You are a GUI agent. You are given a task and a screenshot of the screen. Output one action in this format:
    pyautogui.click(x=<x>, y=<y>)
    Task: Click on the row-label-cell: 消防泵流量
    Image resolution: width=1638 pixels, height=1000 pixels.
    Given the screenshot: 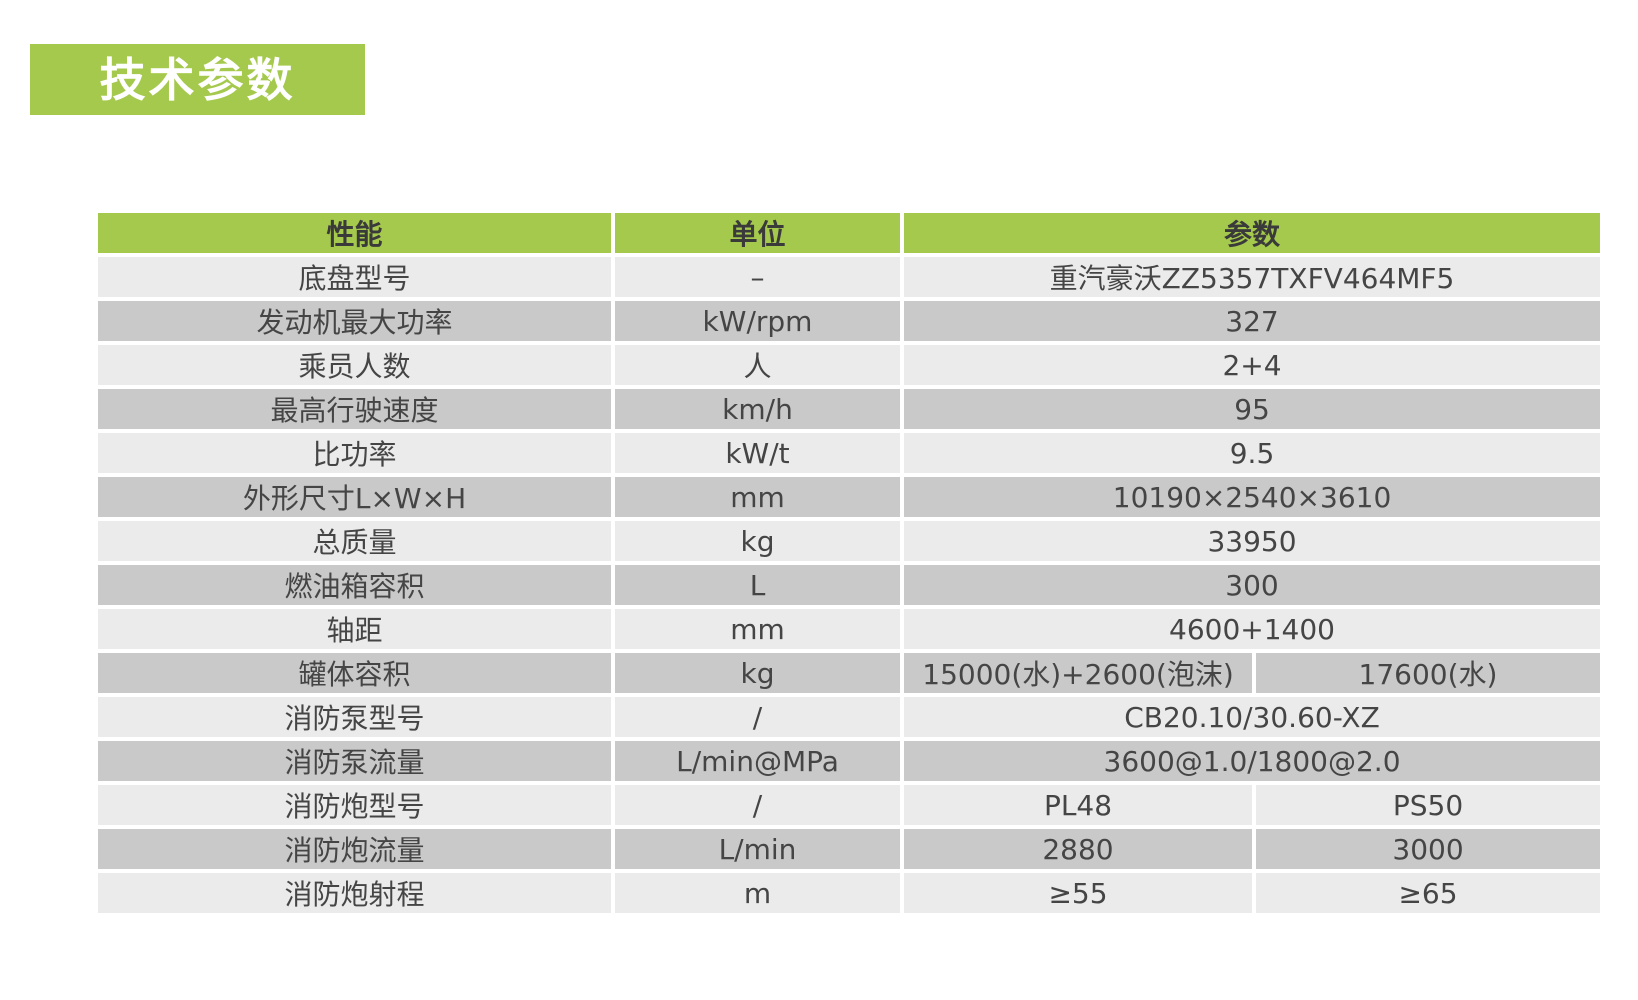 What is the action you would take?
    pyautogui.click(x=354, y=761)
    